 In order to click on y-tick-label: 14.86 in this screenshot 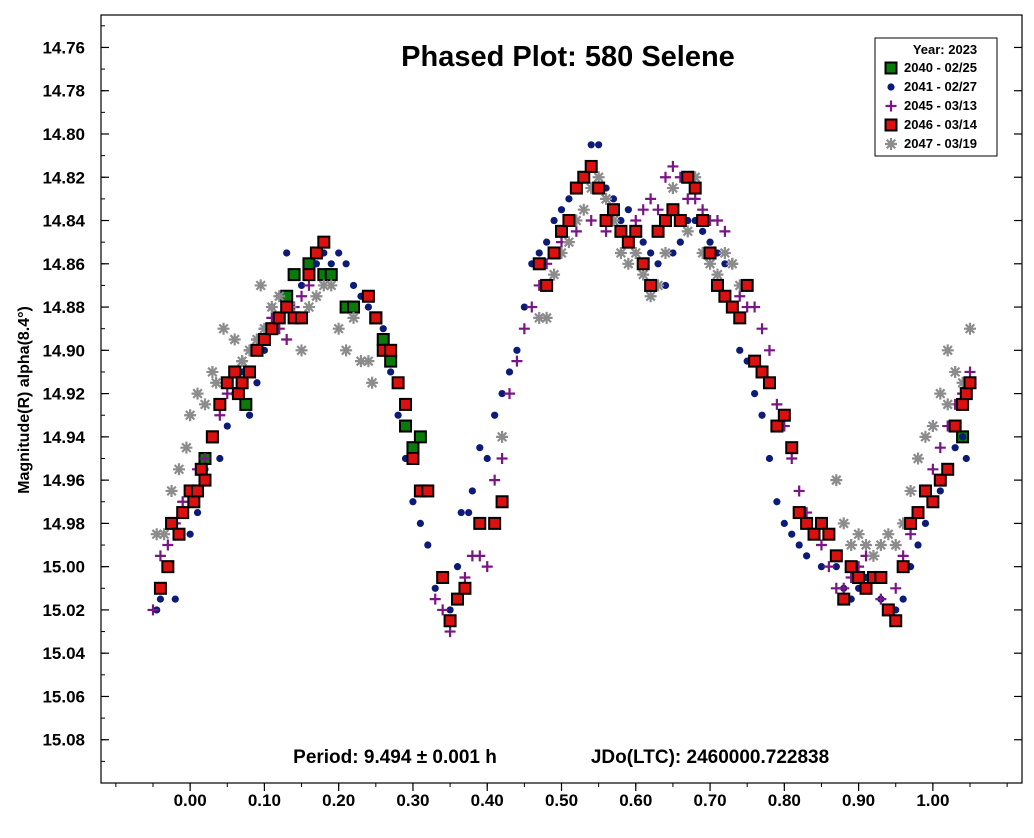, I will do `click(63, 264)`.